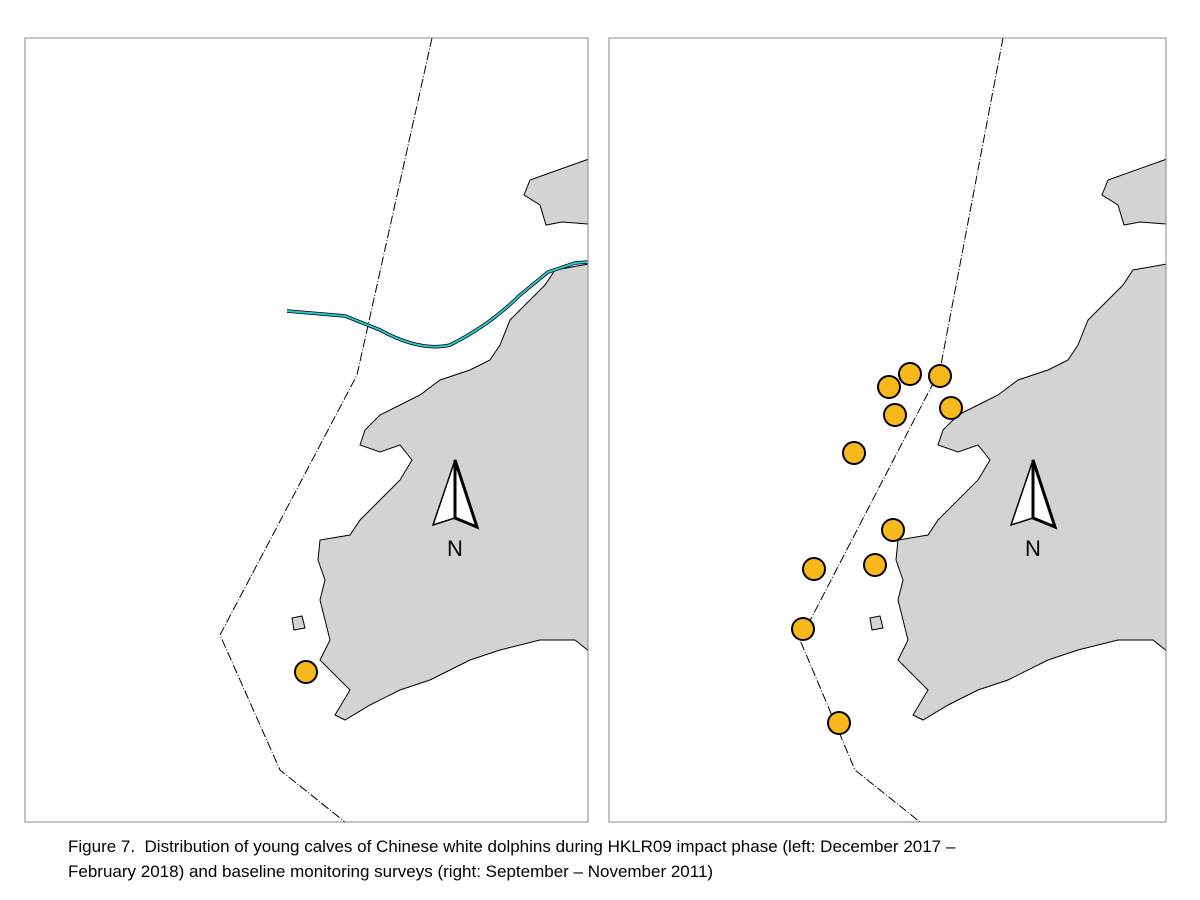 This screenshot has width=1200, height=900. Describe the element at coordinates (877, 548) in the screenshot. I see `sightings` at that location.